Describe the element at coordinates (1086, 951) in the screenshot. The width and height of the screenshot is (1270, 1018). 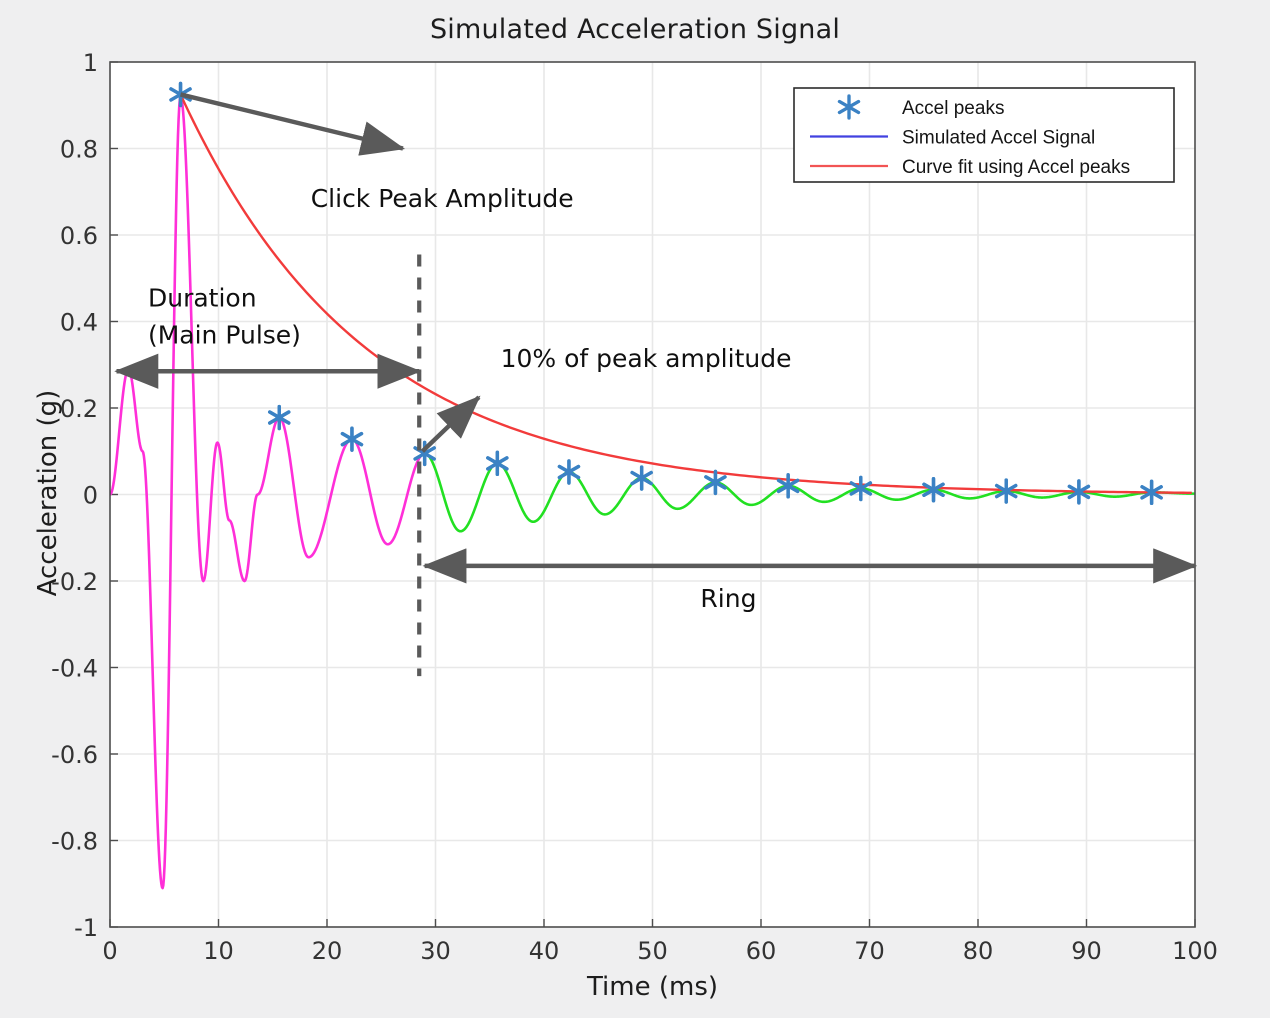
I see `x-tick-label: 90` at that location.